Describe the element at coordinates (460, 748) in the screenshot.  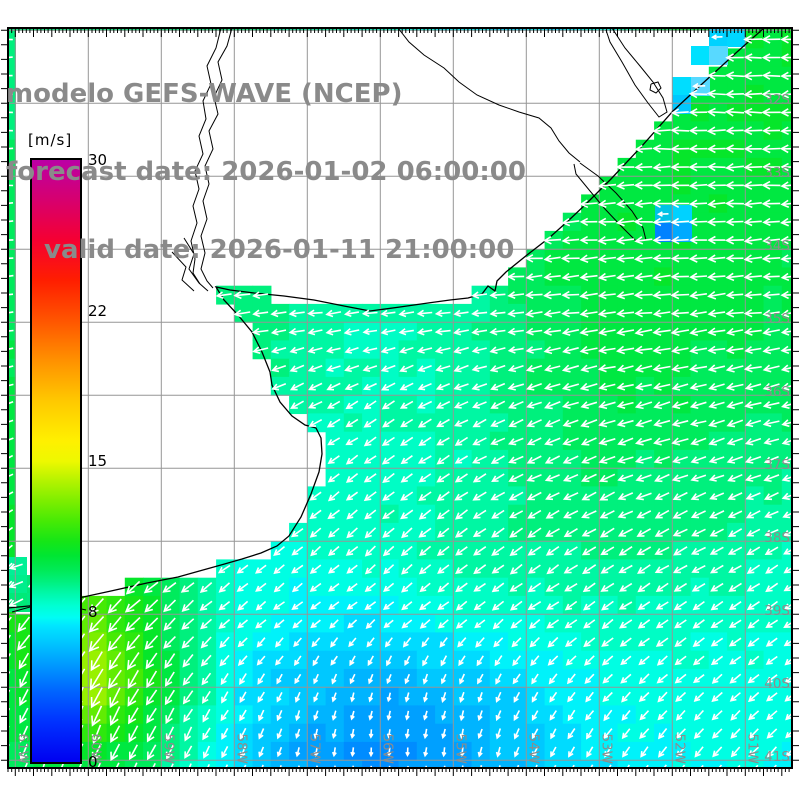
I see `longitude-label: 55W` at that location.